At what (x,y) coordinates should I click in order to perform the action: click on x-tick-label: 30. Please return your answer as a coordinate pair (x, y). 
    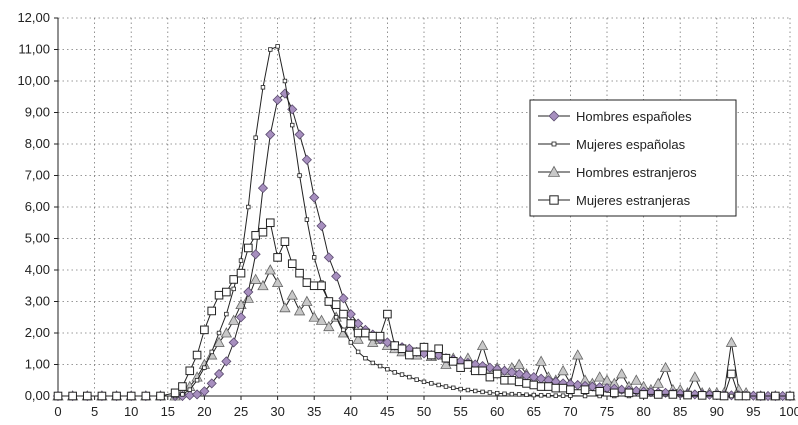
    Looking at the image, I should click on (277, 411).